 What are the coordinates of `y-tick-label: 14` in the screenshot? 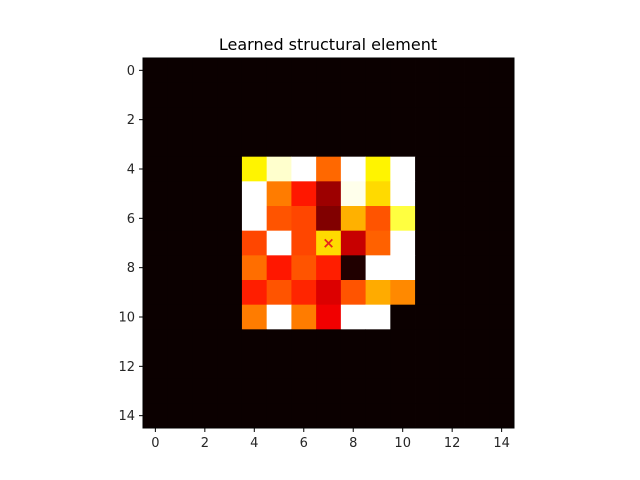 It's located at (126, 416).